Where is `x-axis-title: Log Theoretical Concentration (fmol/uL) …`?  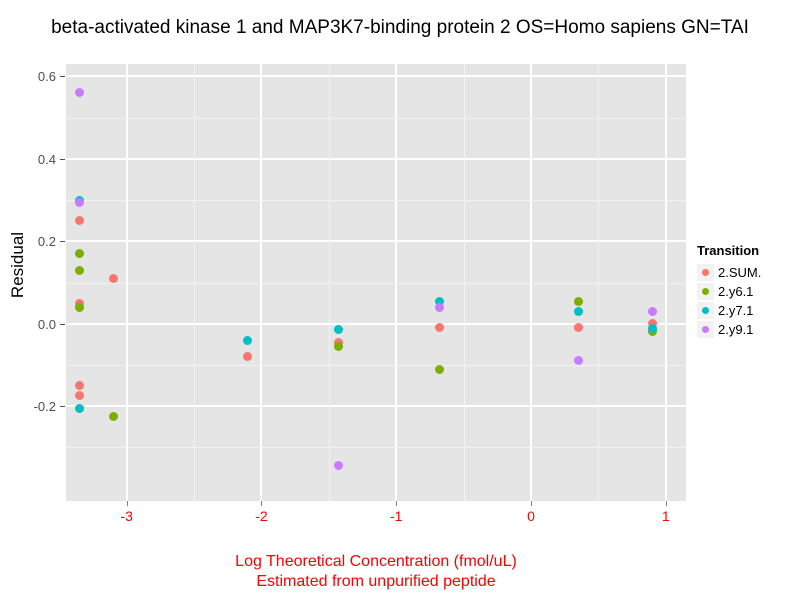
x-axis-title: Log Theoretical Concentration (fmol/uL) … is located at coordinates (376, 572).